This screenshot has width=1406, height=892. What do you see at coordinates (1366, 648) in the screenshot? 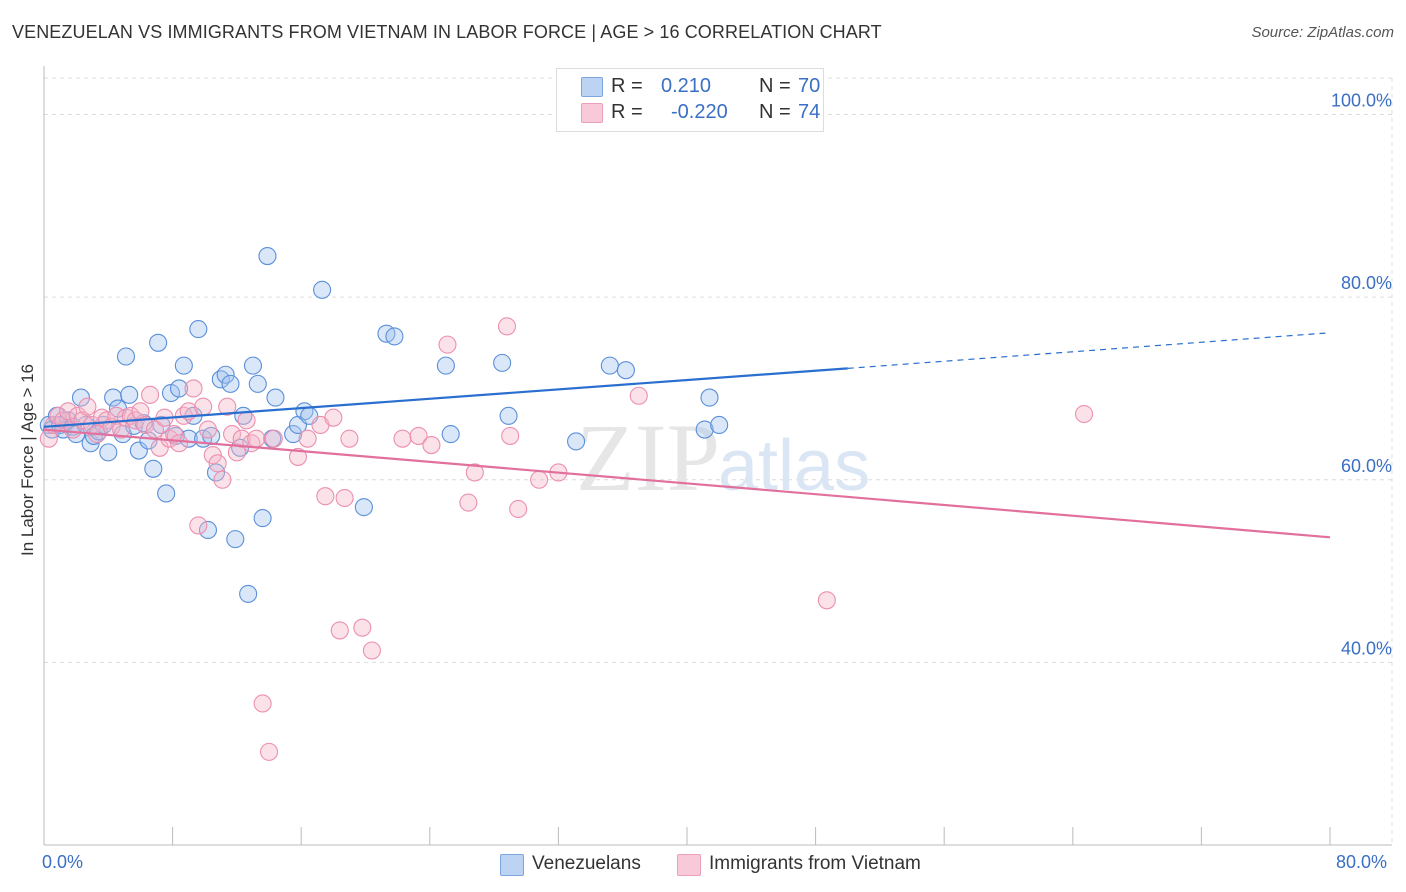
I see `y-tick-label: 40.0%` at bounding box center [1366, 648].